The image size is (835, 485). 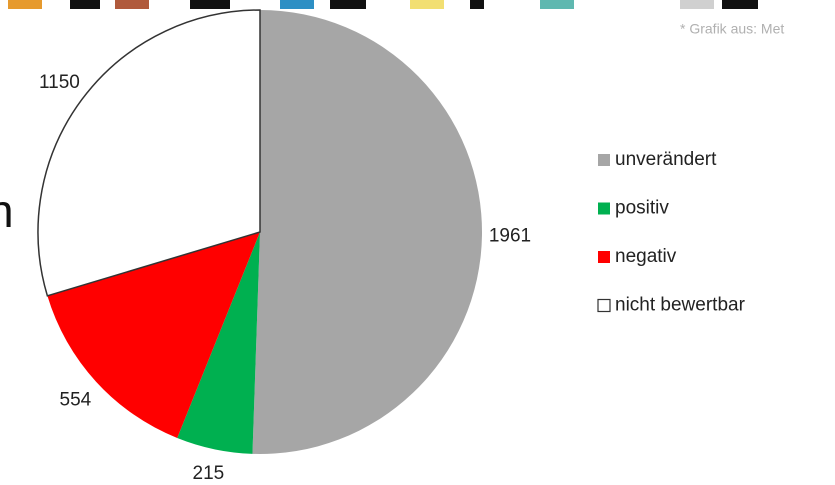 I want to click on source-note: * Grafik aus: Met, so click(x=732, y=29).